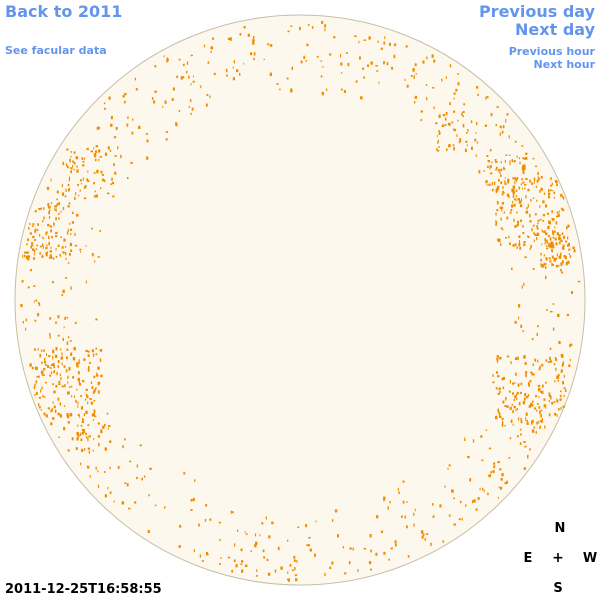 This screenshot has width=600, height=600. Describe the element at coordinates (56, 50) in the screenshot. I see `see-facular-data-link: See facular data` at that location.